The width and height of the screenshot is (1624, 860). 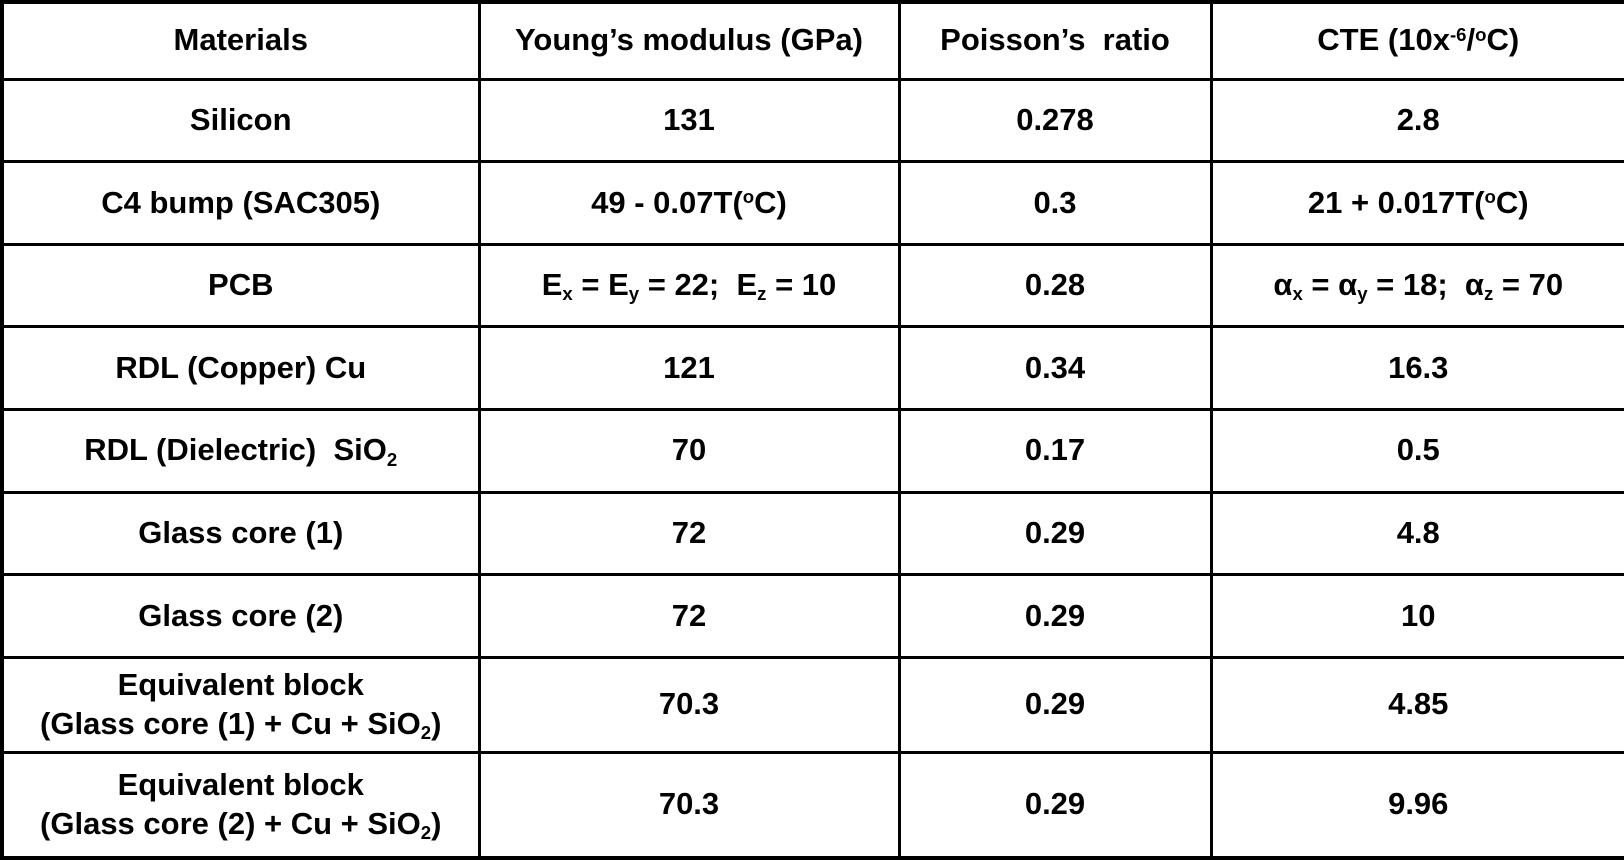 What do you see at coordinates (1416, 805) in the screenshot?
I see `cell-cte: 9.96` at bounding box center [1416, 805].